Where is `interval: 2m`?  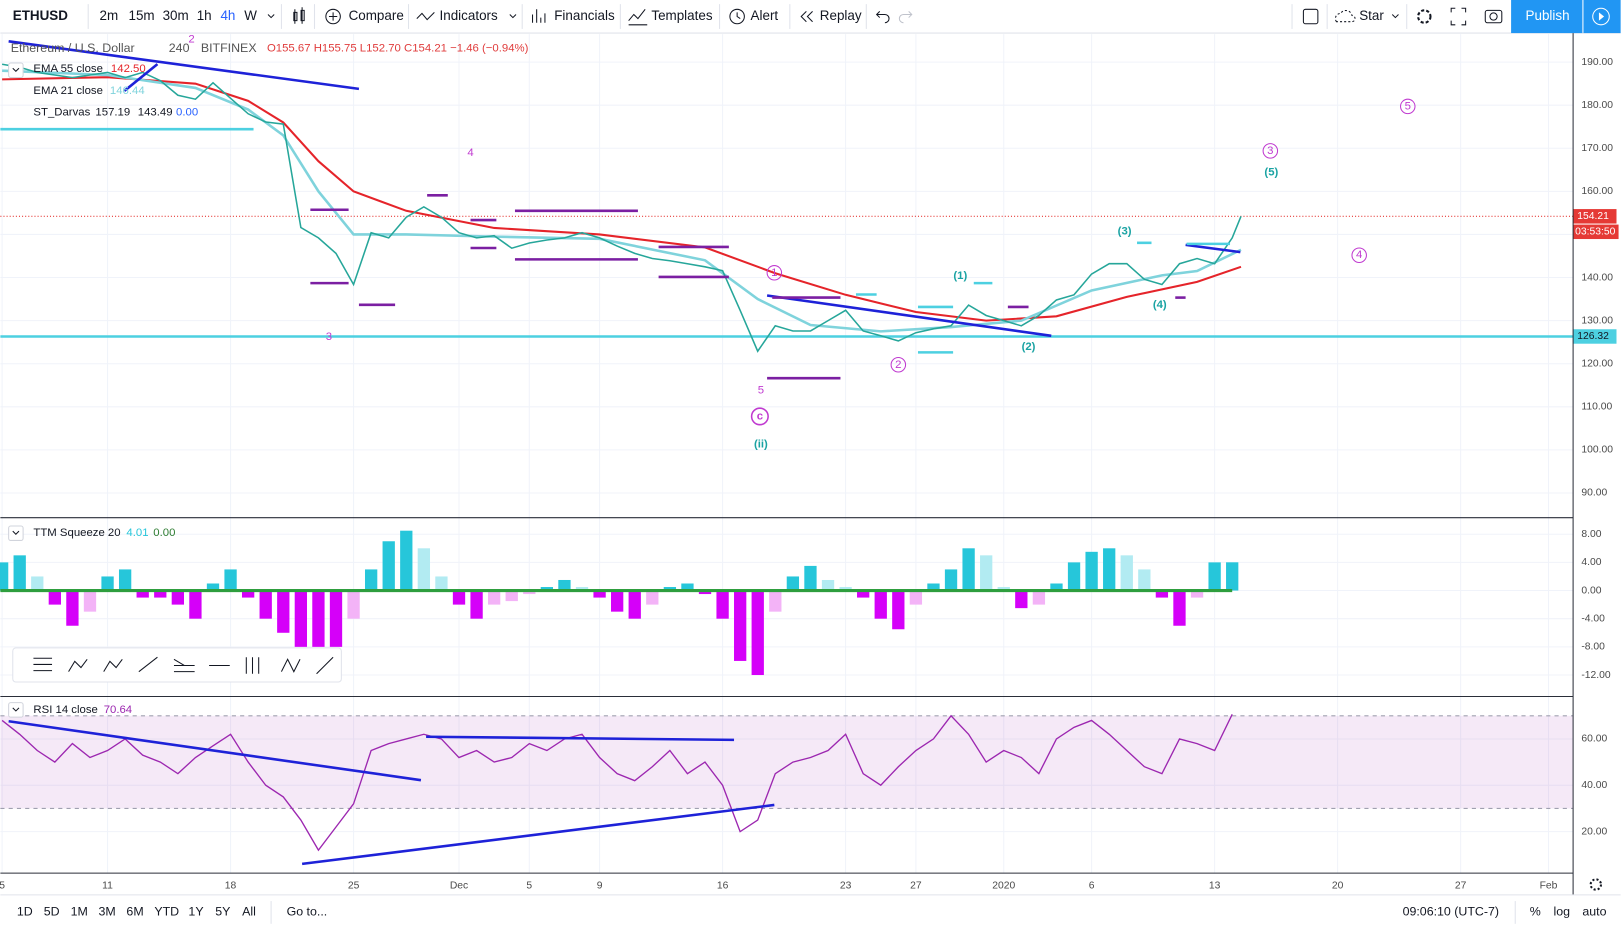
interval: 2m is located at coordinates (109, 15).